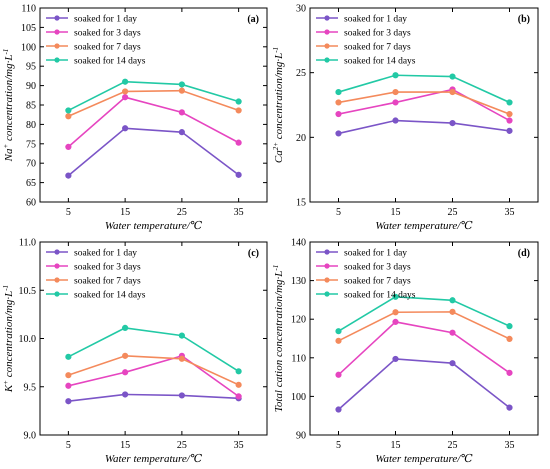 This screenshot has height=469, width=550. What do you see at coordinates (253, 253) in the screenshot?
I see `panel-tag: (c)` at bounding box center [253, 253].